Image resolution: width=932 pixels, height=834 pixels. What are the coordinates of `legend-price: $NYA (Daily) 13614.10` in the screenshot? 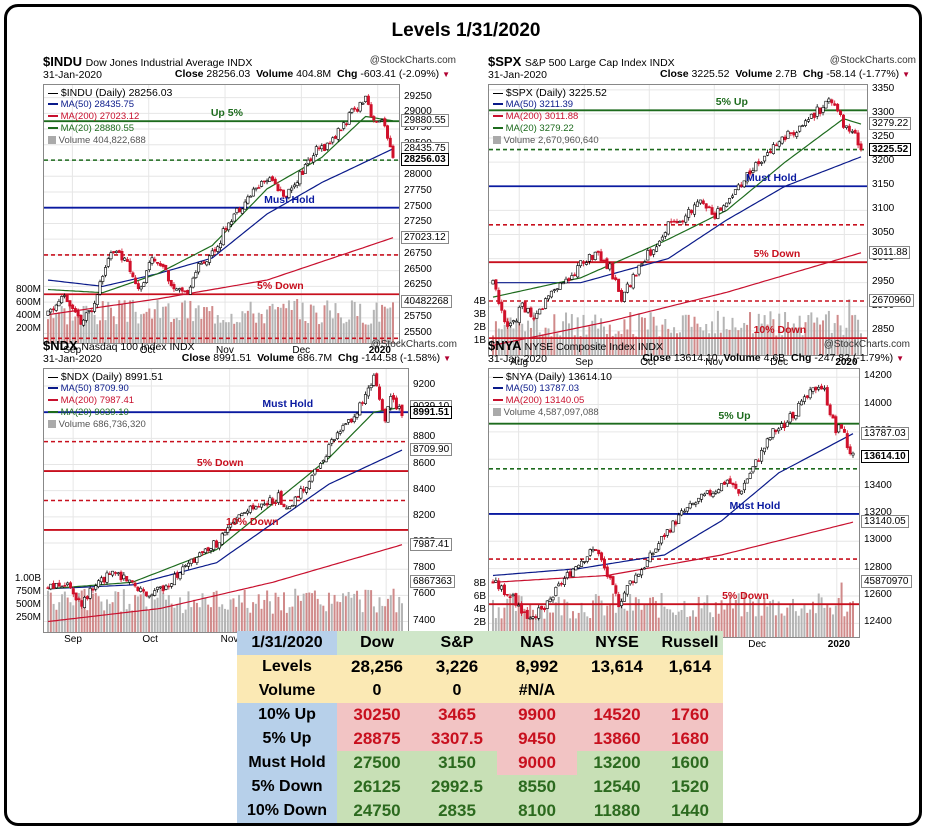 It's located at (552, 377).